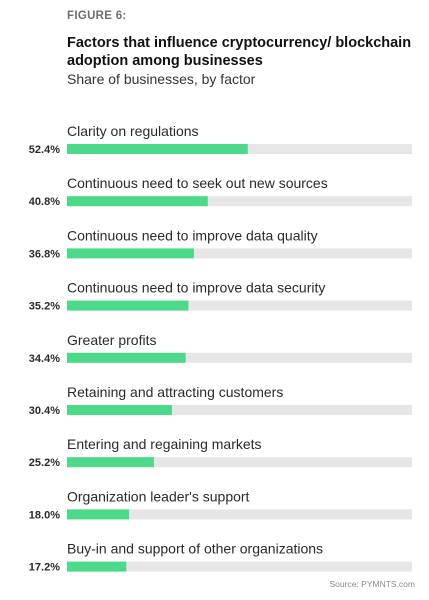  What do you see at coordinates (44, 515) in the screenshot?
I see `value-label: 18.0%` at bounding box center [44, 515].